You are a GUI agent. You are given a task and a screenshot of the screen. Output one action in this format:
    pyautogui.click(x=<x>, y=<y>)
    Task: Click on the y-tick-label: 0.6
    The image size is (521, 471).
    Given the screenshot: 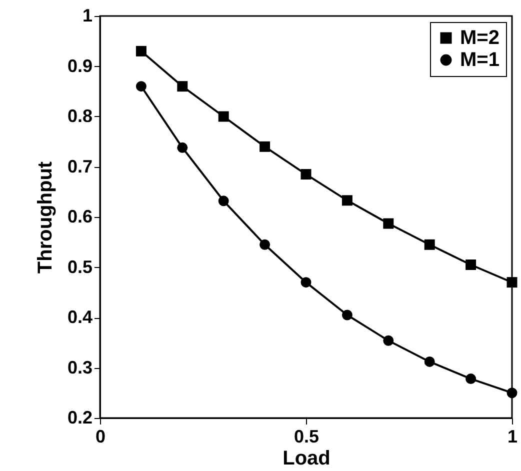 What is the action you would take?
    pyautogui.click(x=79, y=216)
    